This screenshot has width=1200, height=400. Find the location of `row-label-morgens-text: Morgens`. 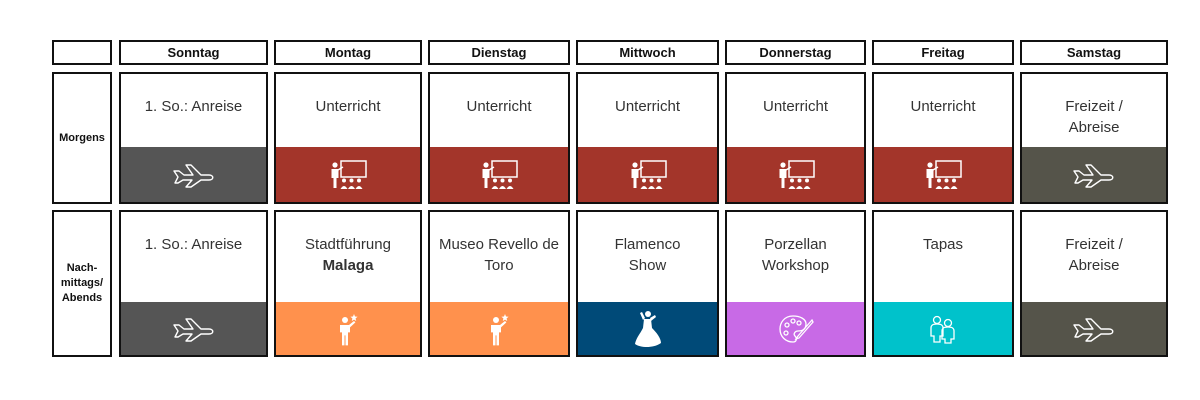

row-label-morgens-text: Morgens is located at coordinates (82, 137).